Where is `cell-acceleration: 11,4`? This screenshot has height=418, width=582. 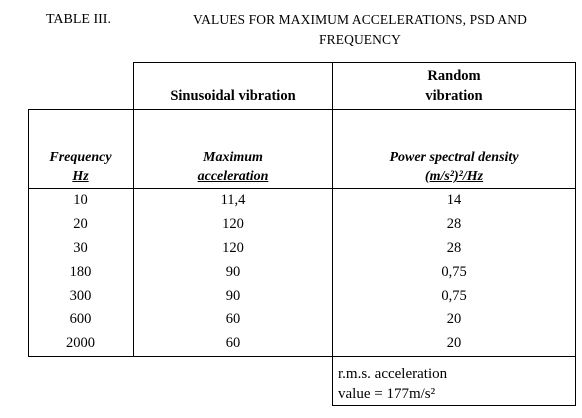
cell-acceleration: 11,4 is located at coordinates (233, 200).